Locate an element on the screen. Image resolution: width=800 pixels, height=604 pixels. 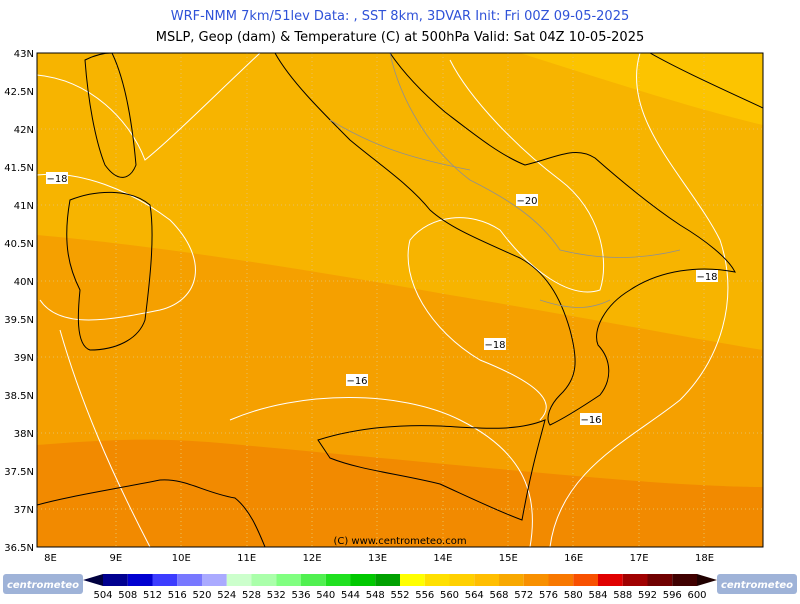
colorbar-label: 588 is located at coordinates (622, 595).